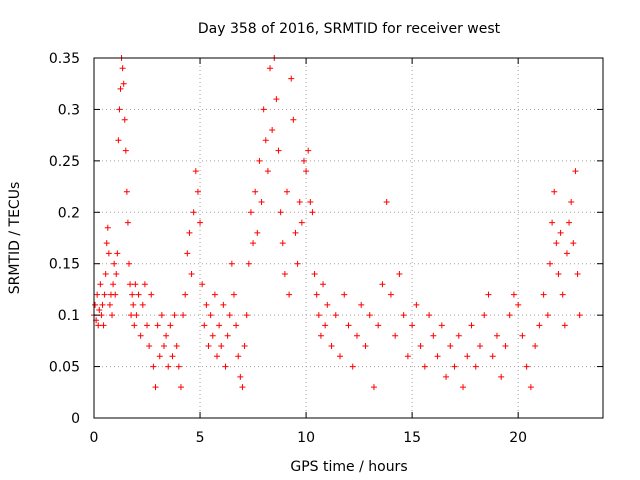 This screenshot has width=640, height=480. Describe the element at coordinates (64, 265) in the screenshot. I see `y-tick-label: 0.15` at that location.